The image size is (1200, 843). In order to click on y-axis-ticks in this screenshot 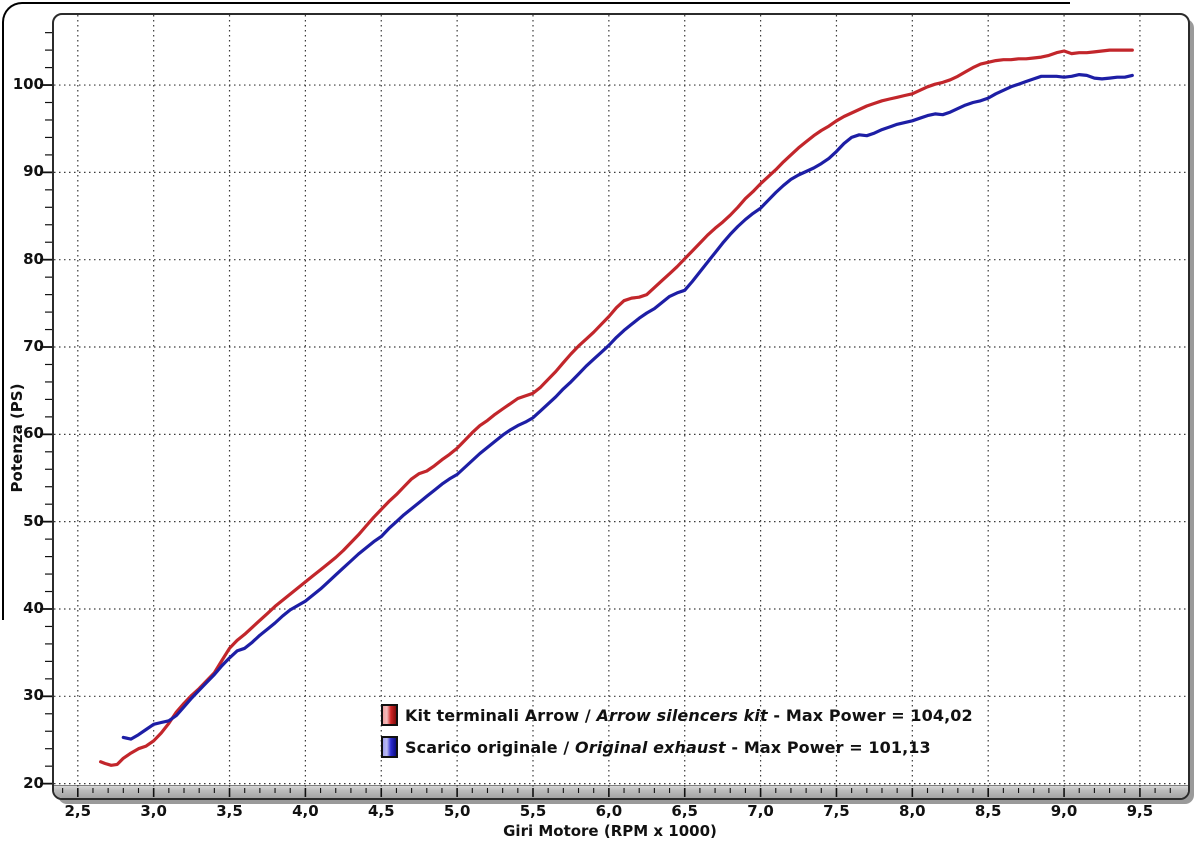, I will do `click(46, 408)`.